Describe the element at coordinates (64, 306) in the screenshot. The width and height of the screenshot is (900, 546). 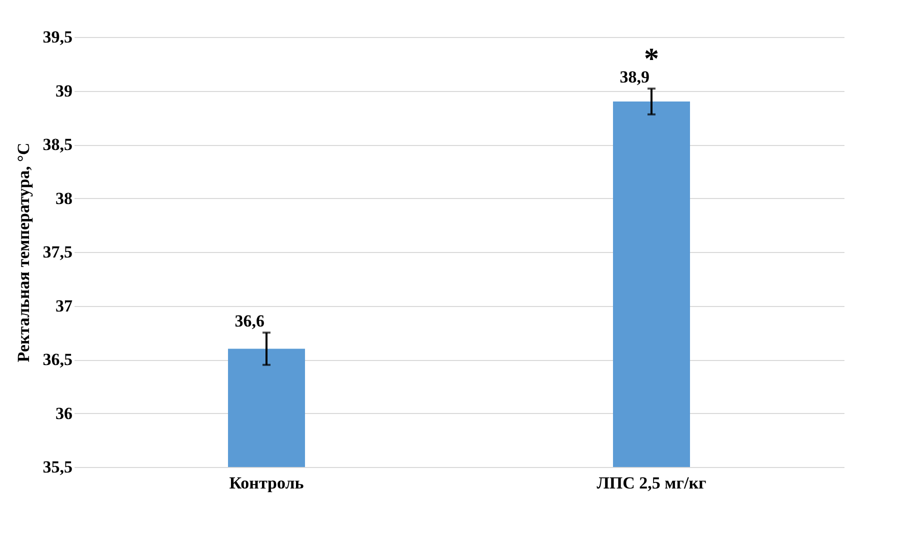
I see `y-tick-label: 37` at that location.